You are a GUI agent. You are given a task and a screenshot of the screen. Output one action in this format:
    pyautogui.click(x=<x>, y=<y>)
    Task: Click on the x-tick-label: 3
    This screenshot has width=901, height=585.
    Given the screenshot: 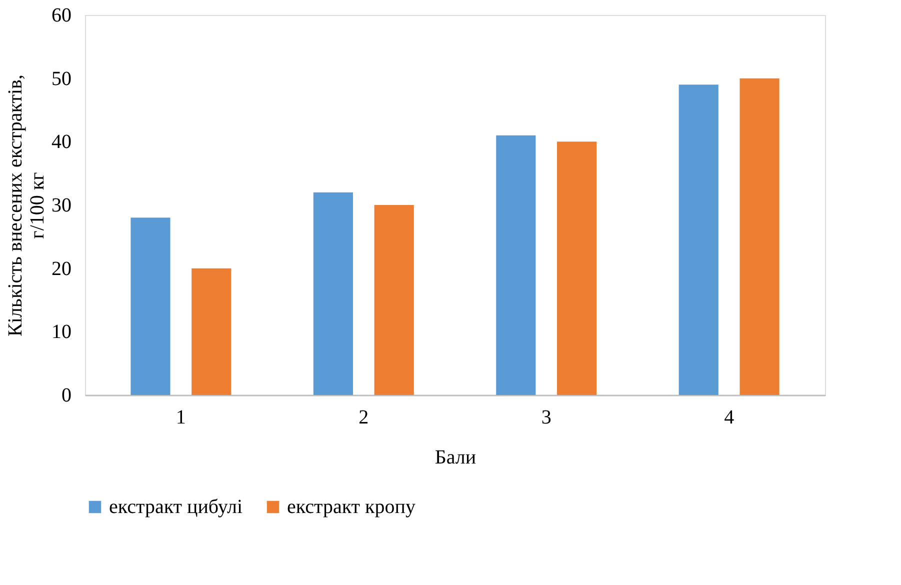 What is the action you would take?
    pyautogui.click(x=546, y=417)
    